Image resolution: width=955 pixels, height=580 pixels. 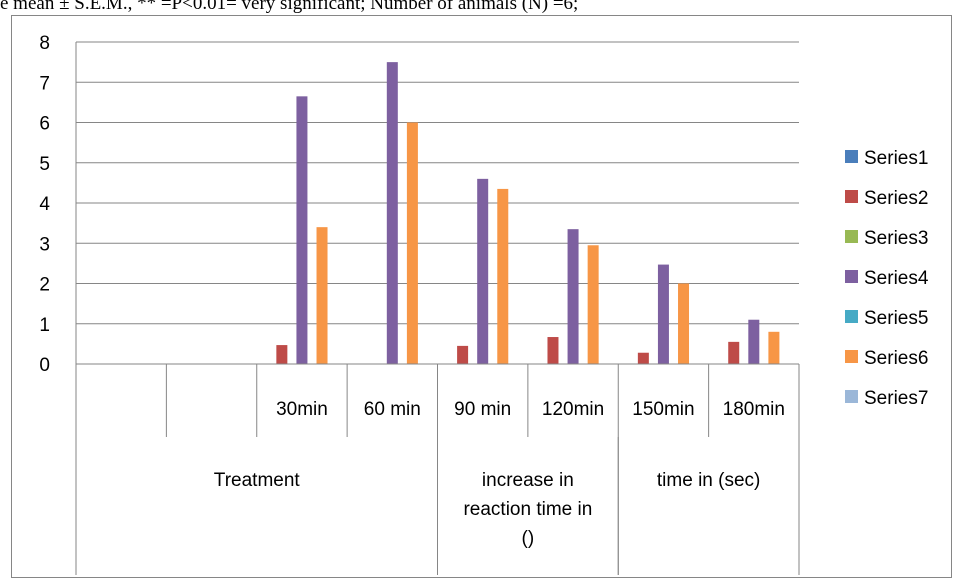 I want to click on legend-label: Series5, so click(x=896, y=318).